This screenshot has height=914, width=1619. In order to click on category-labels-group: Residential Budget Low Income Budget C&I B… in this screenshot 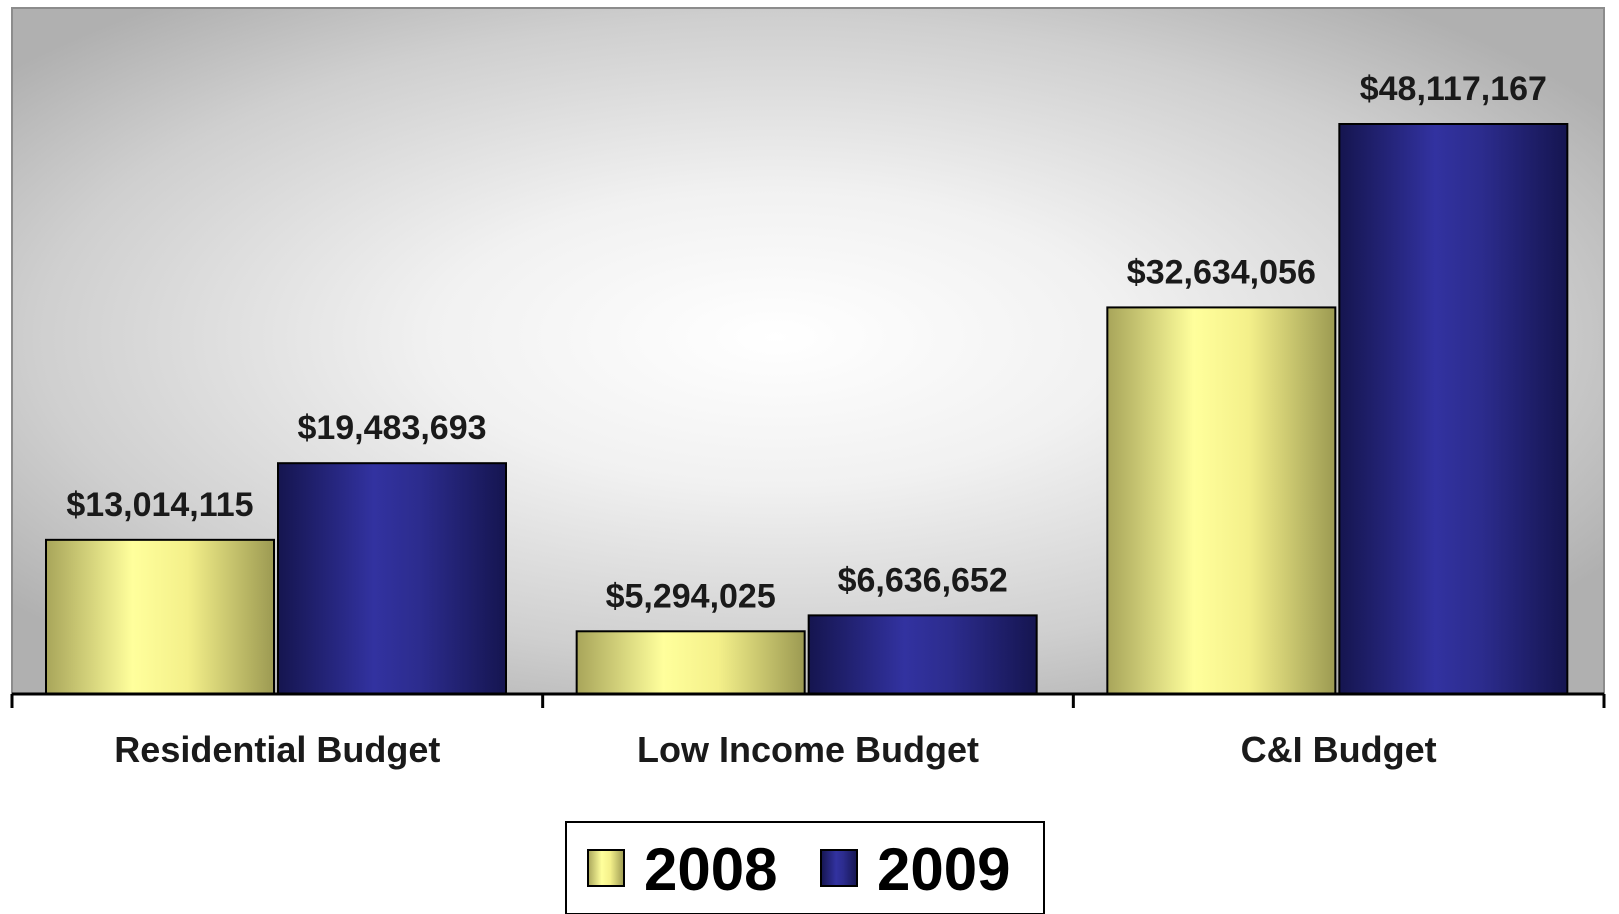, I will do `click(775, 749)`.